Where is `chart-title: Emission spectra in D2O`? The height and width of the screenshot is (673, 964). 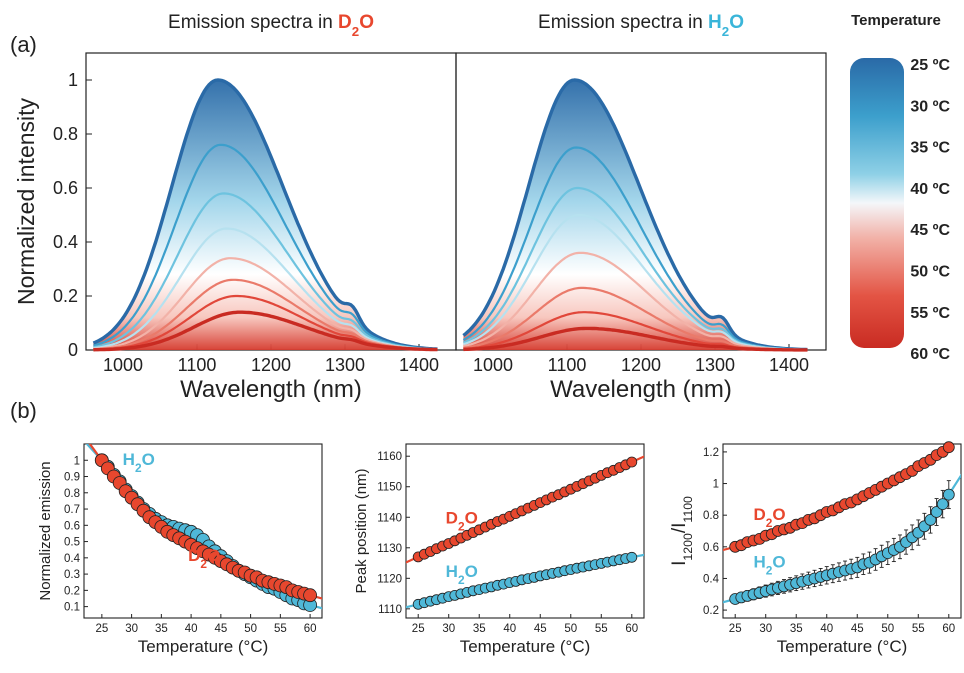
chart-title: Emission spectra in D2O is located at coordinates (271, 25).